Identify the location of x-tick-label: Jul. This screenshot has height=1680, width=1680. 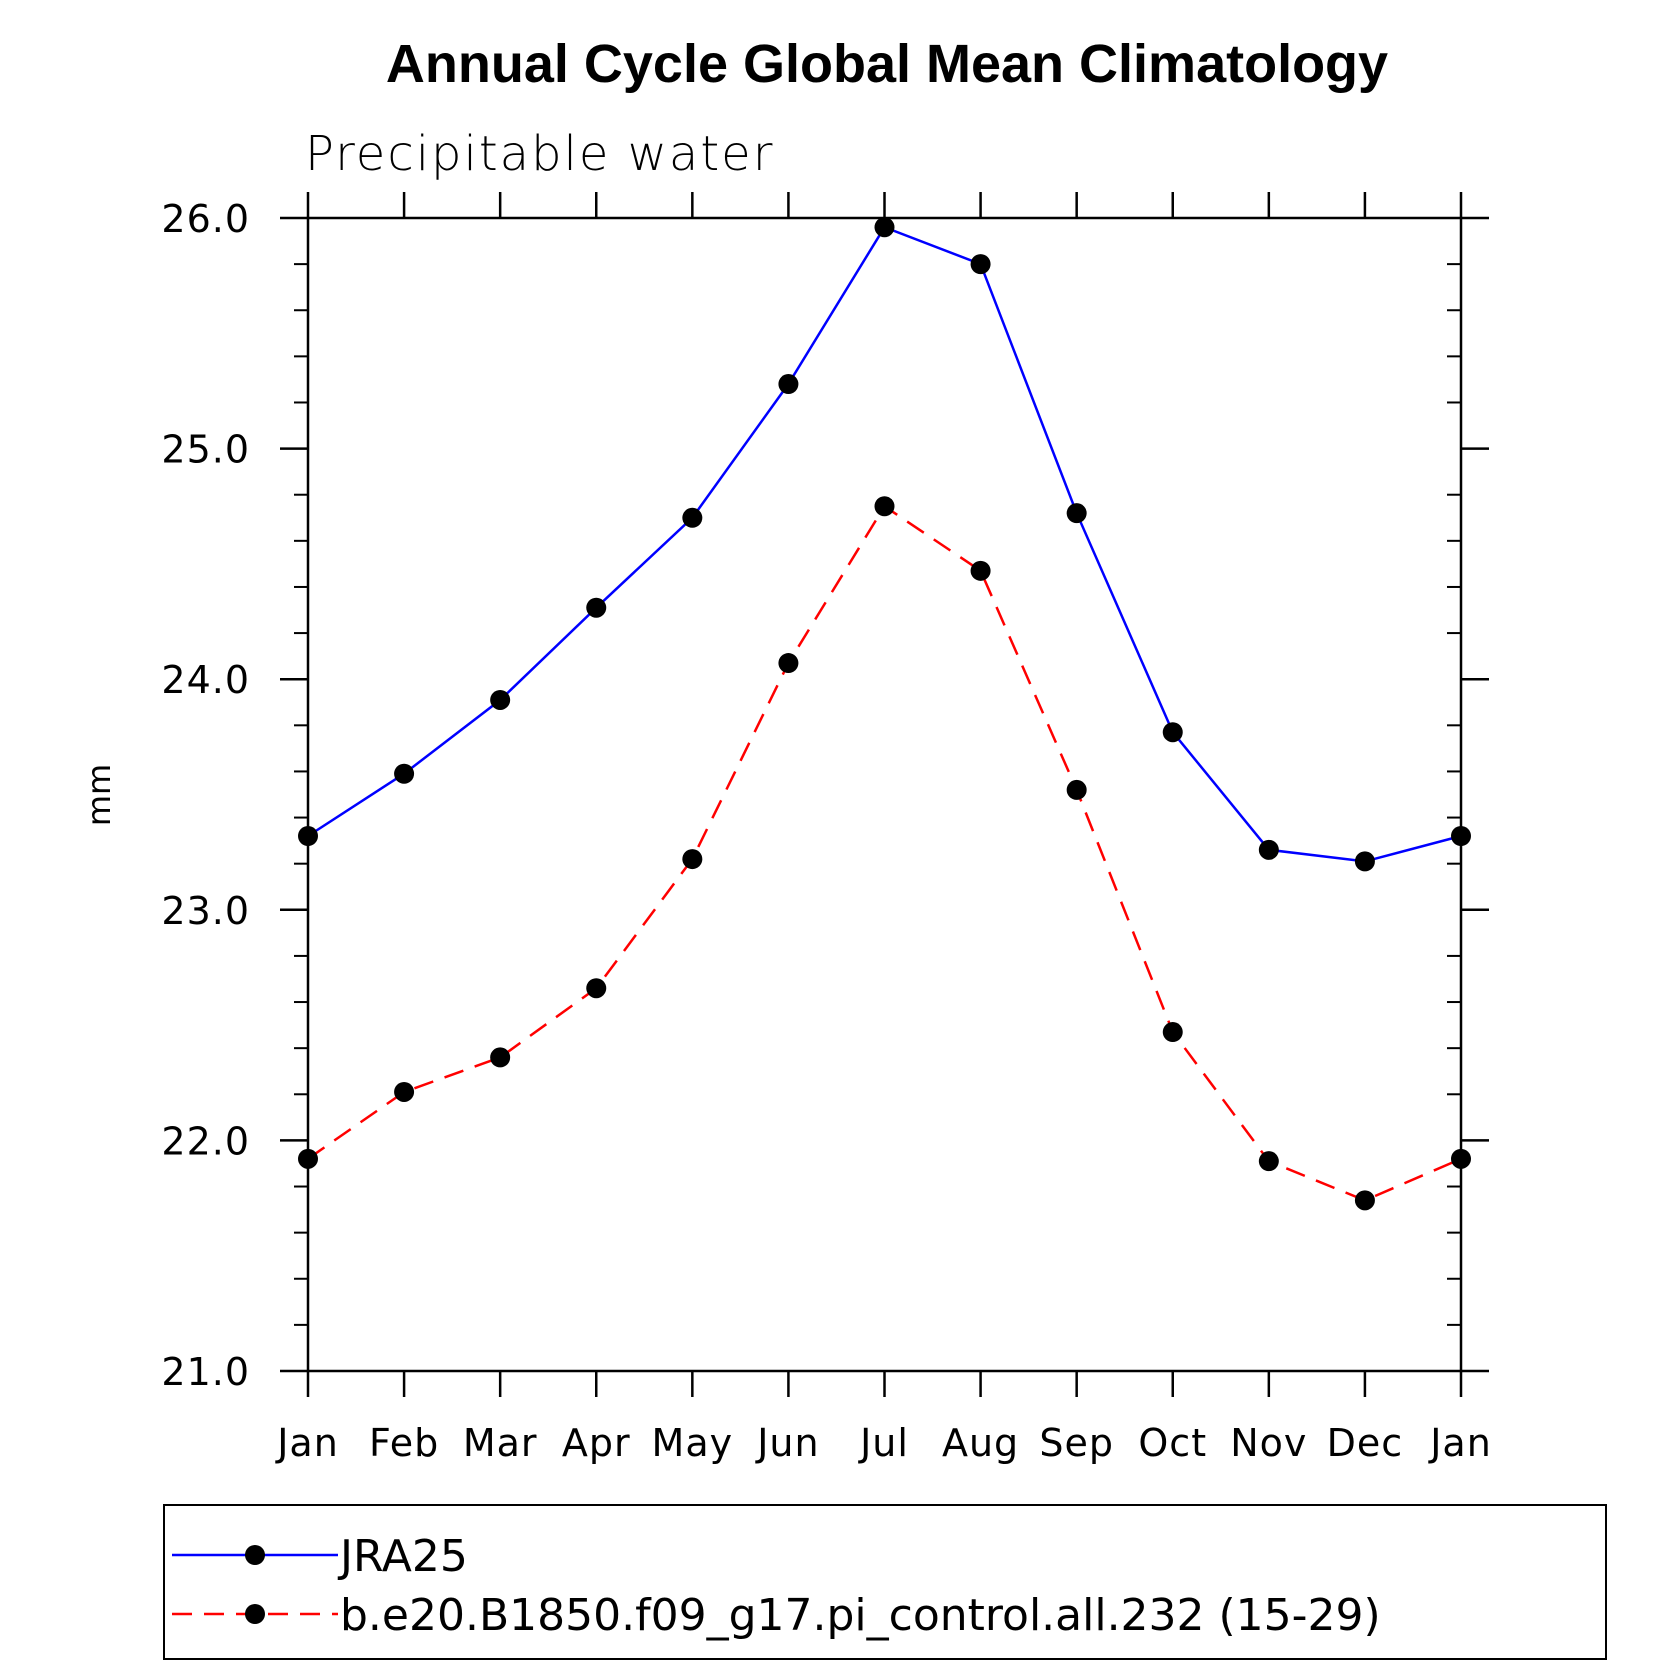
(883, 1443).